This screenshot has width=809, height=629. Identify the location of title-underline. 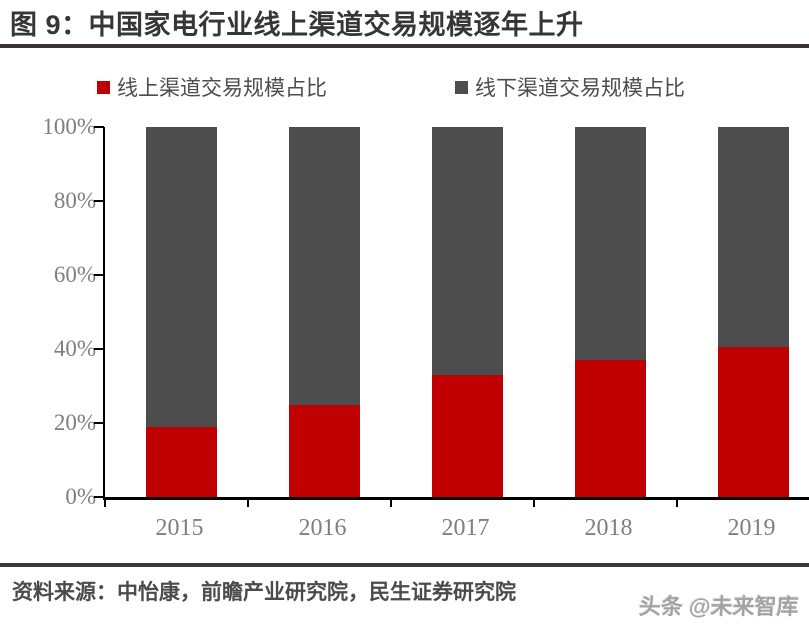
(404, 46).